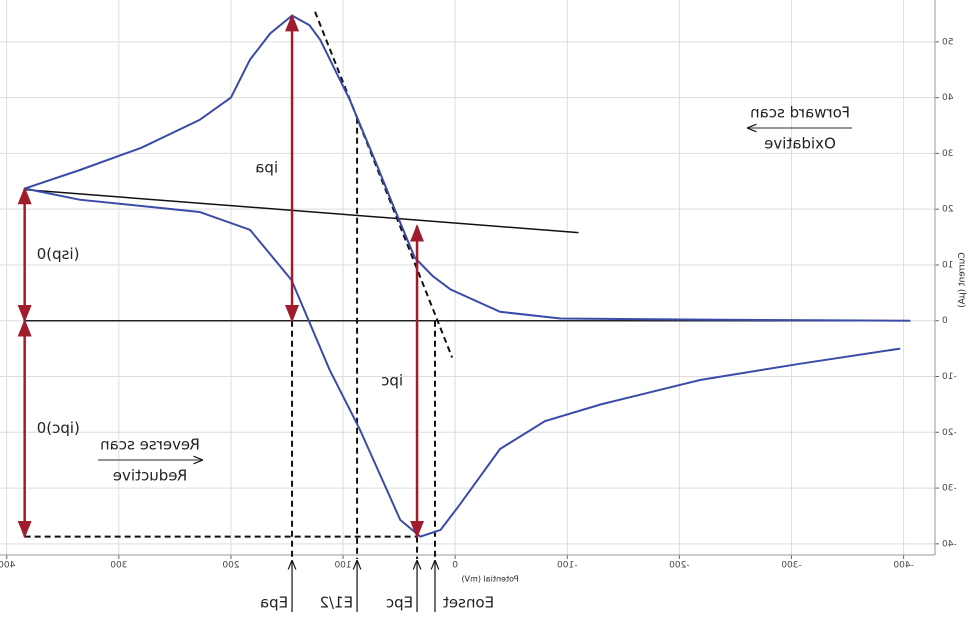 The height and width of the screenshot is (619, 970). I want to click on y-tick-label: 20, so click(948, 210).